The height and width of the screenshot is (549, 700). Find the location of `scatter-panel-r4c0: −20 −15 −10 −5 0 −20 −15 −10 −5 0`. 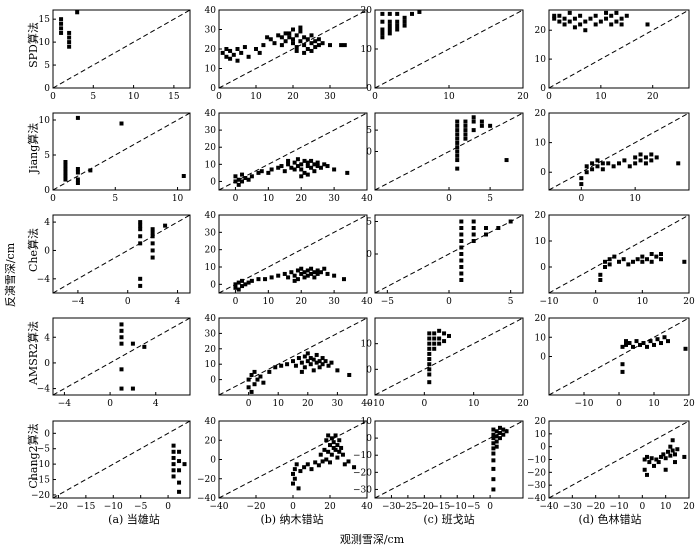

scatter-panel-r4c0: −20 −15 −10 −5 0 −20 −15 −10 −5 0 is located at coordinates (111, 466).